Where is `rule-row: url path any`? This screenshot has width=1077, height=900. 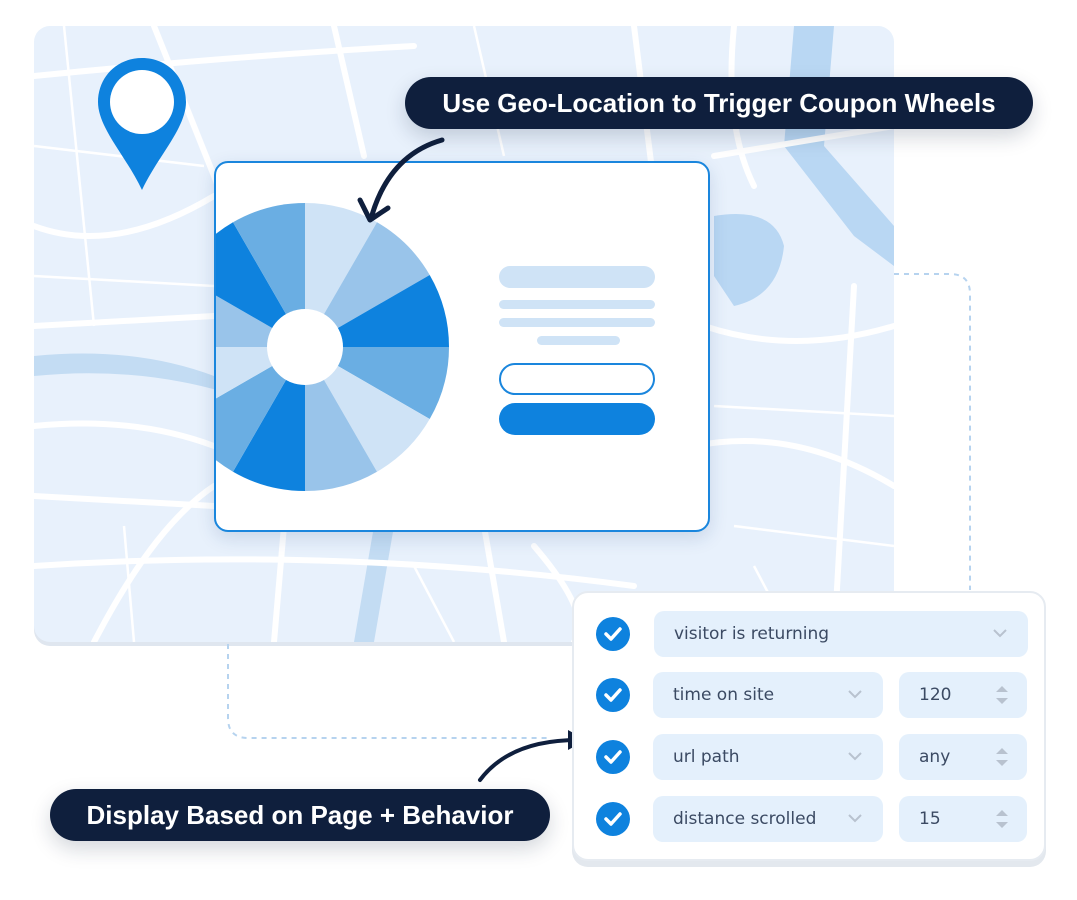 rule-row: url path any is located at coordinates (809, 757).